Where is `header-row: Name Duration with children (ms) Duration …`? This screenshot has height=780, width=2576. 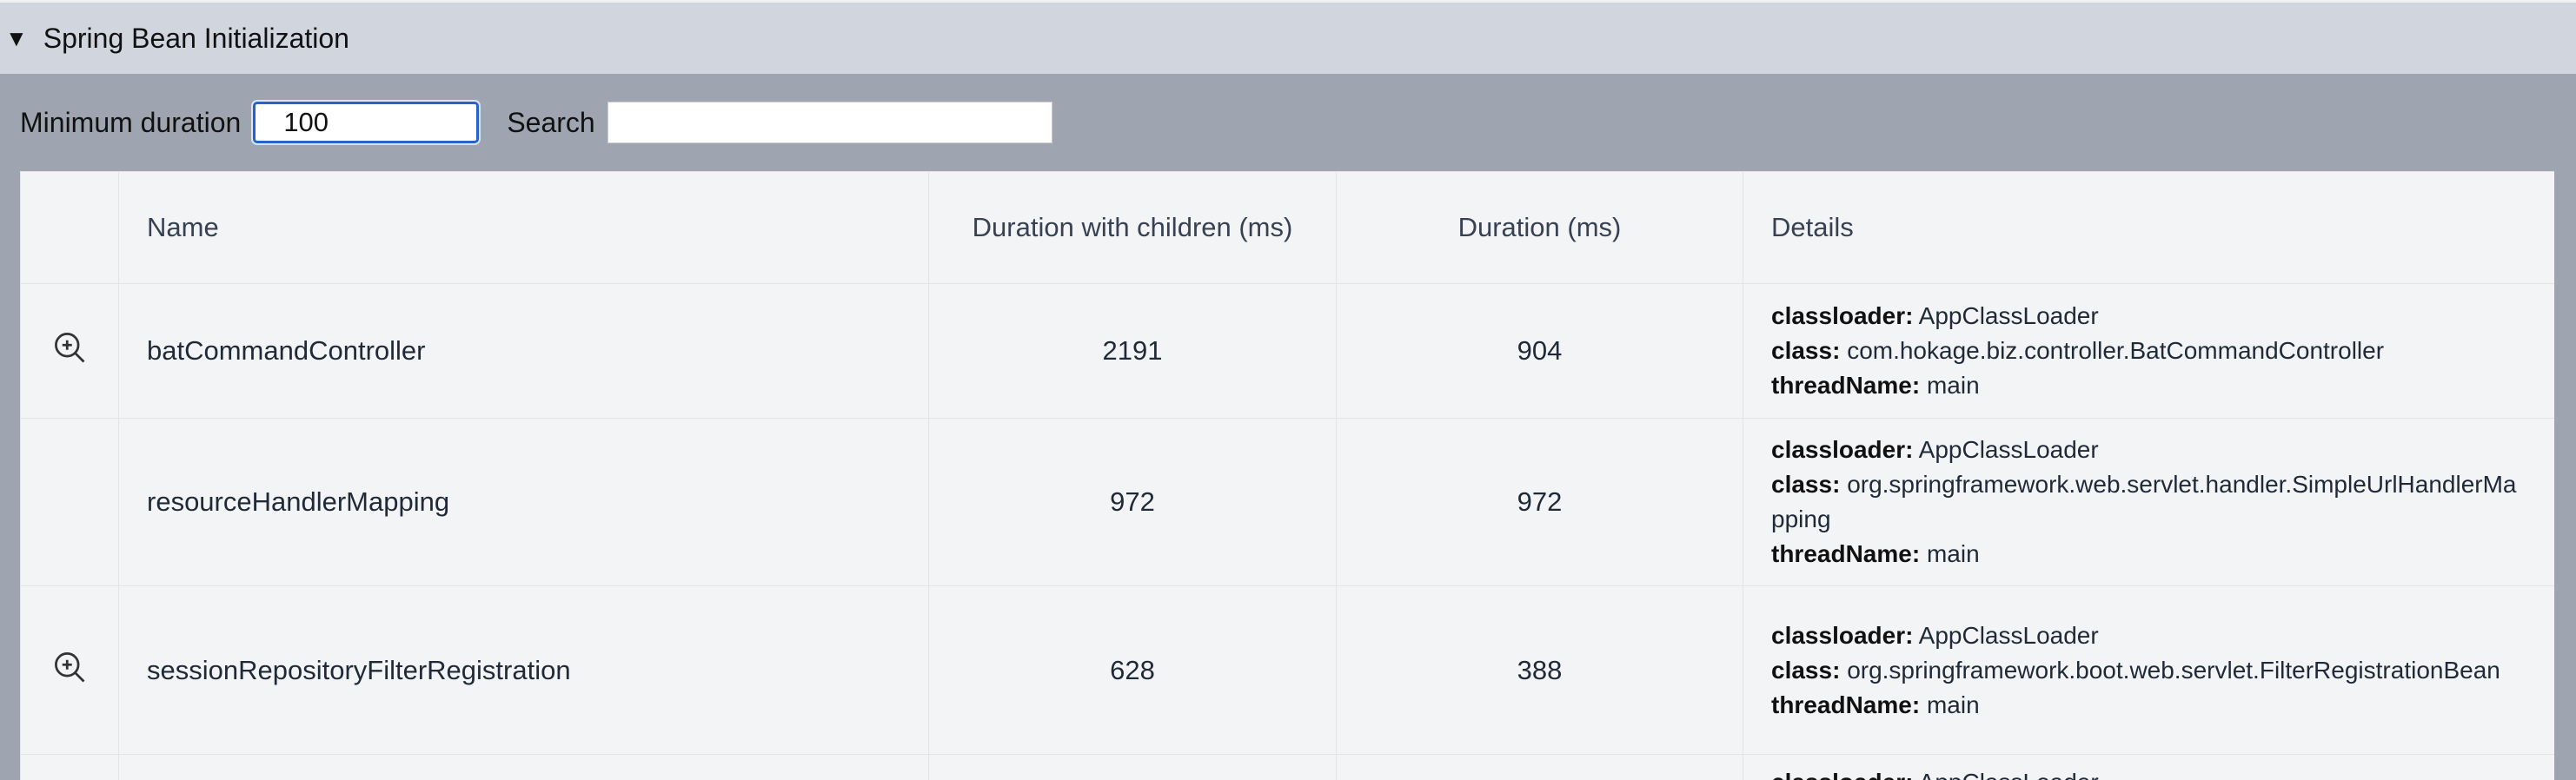
header-row: Name Duration with children (ms) Duration … is located at coordinates (1287, 227).